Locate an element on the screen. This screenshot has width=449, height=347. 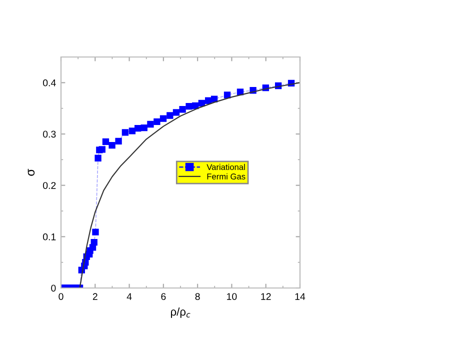
y-tick-label: 0.3 is located at coordinates (49, 134).